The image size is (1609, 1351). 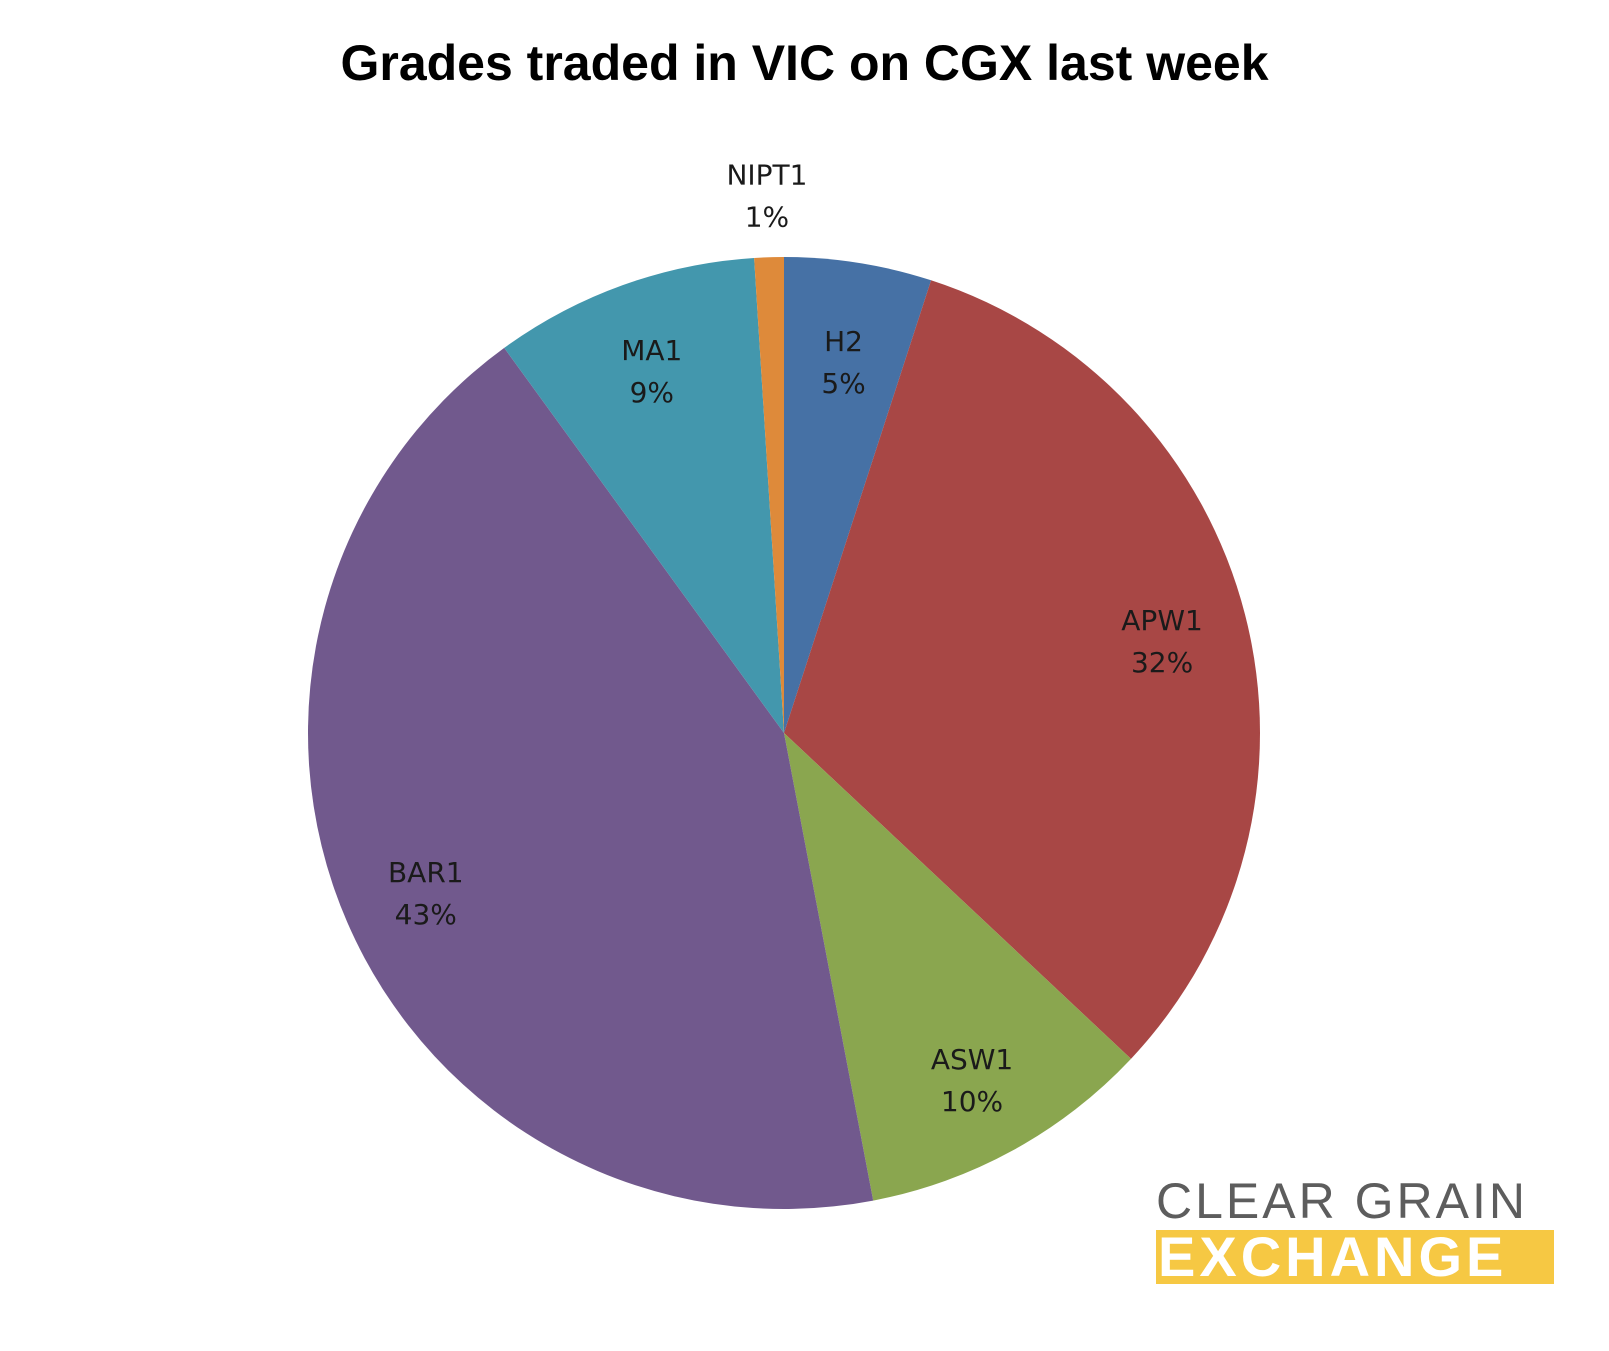 I want to click on pie-slice-nipt1, so click(x=769, y=495).